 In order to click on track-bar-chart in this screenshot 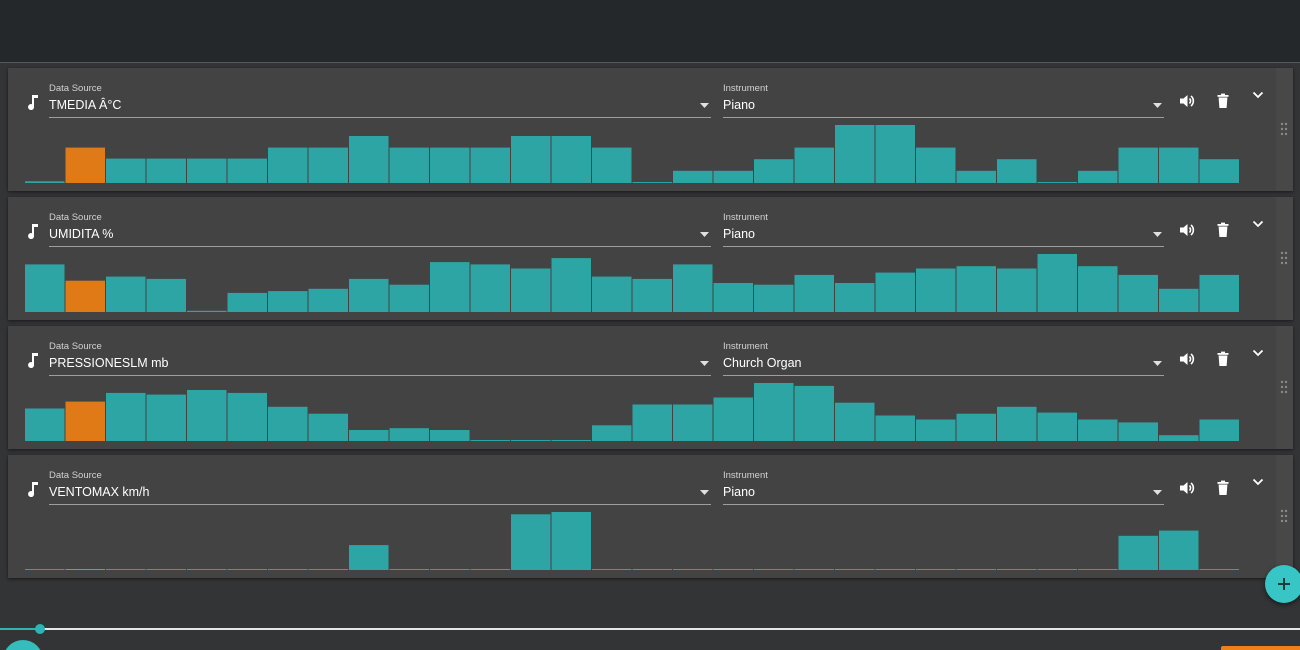, I will do `click(632, 154)`.